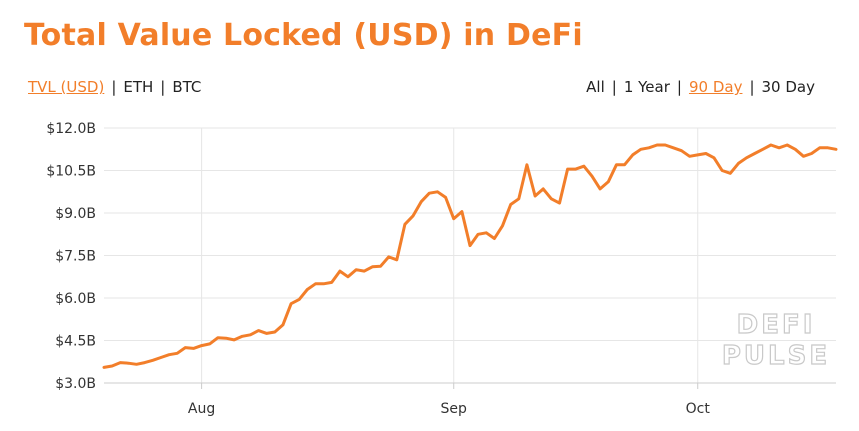 The height and width of the screenshot is (431, 859). What do you see at coordinates (788, 87) in the screenshot?
I see `range-tab-30-day: 30 Day` at bounding box center [788, 87].